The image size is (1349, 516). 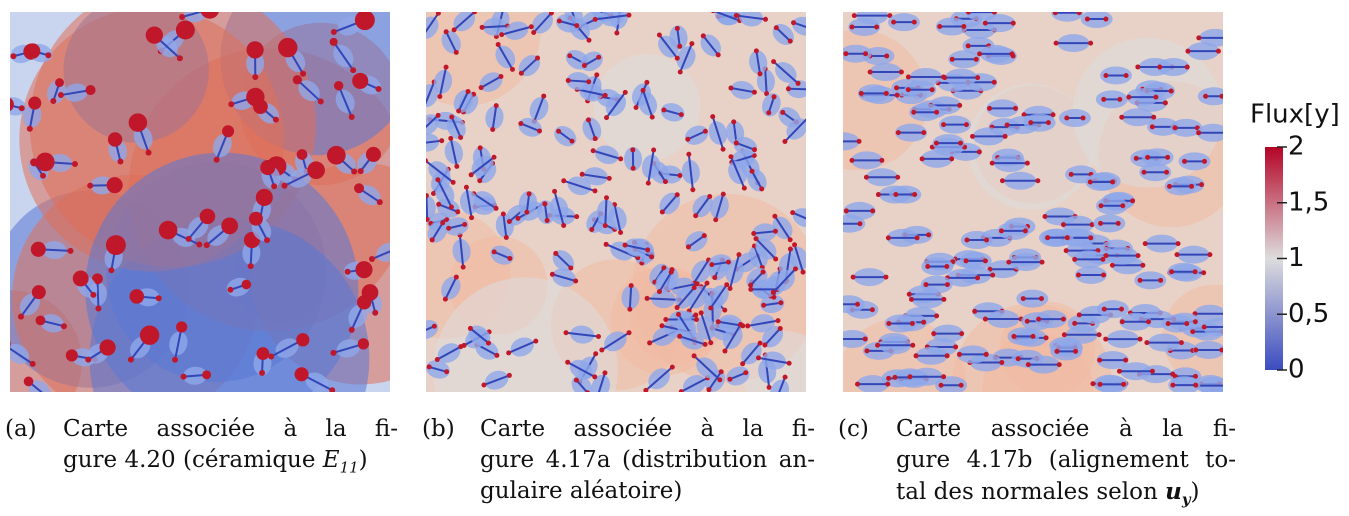 I want to click on caption-text: gure 4.17a (distribution an-, so click(x=647, y=460).